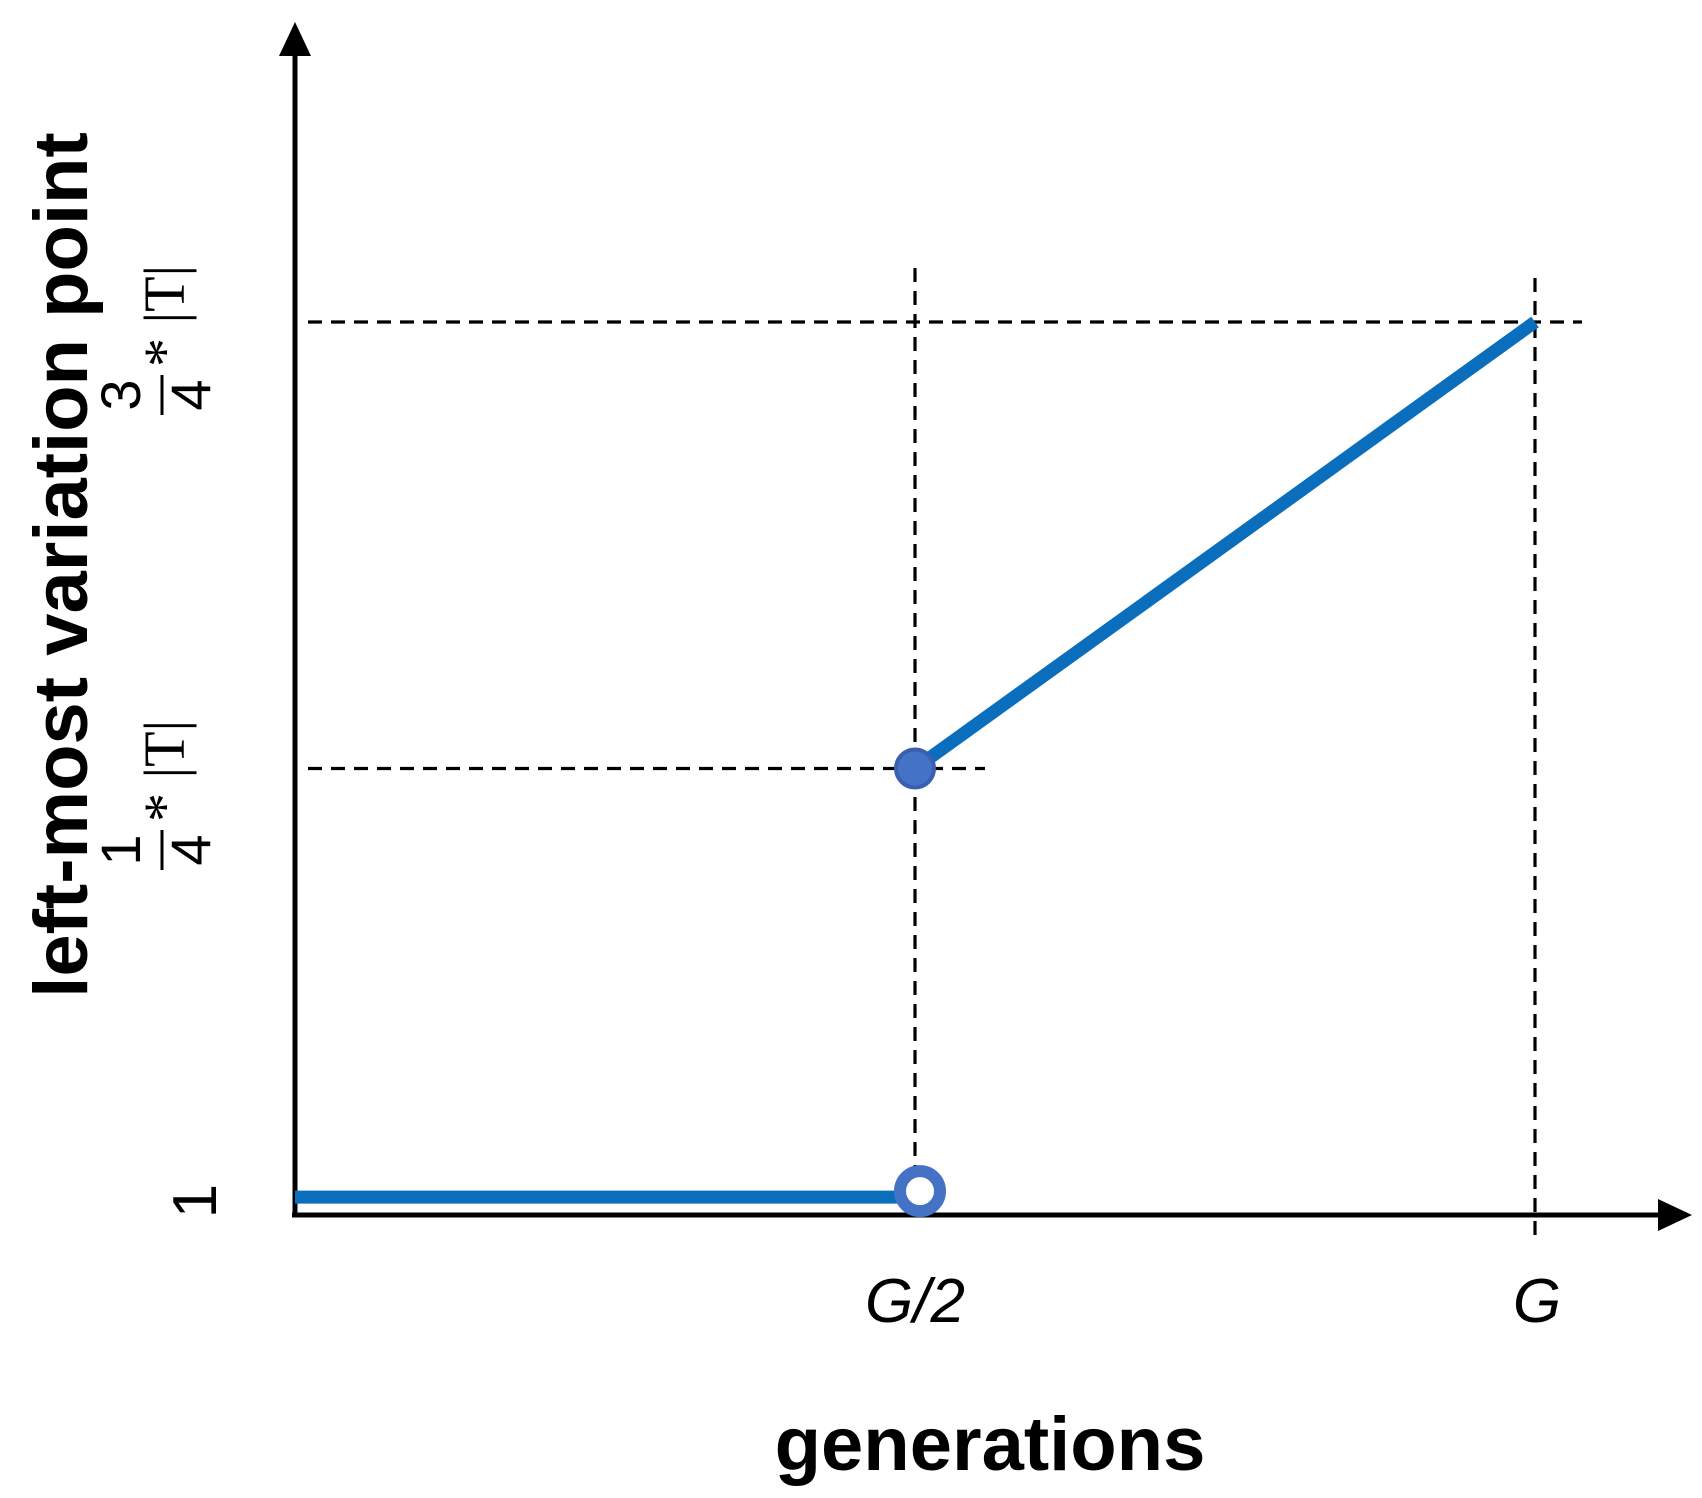  What do you see at coordinates (920, 982) in the screenshot?
I see `markers-group` at bounding box center [920, 982].